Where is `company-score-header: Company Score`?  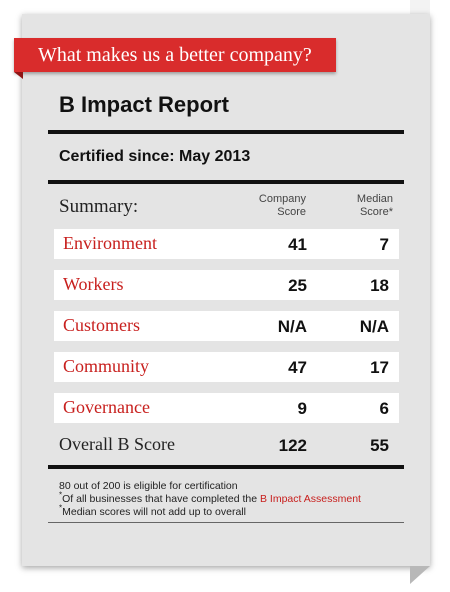 company-score-header: Company Score is located at coordinates (282, 206).